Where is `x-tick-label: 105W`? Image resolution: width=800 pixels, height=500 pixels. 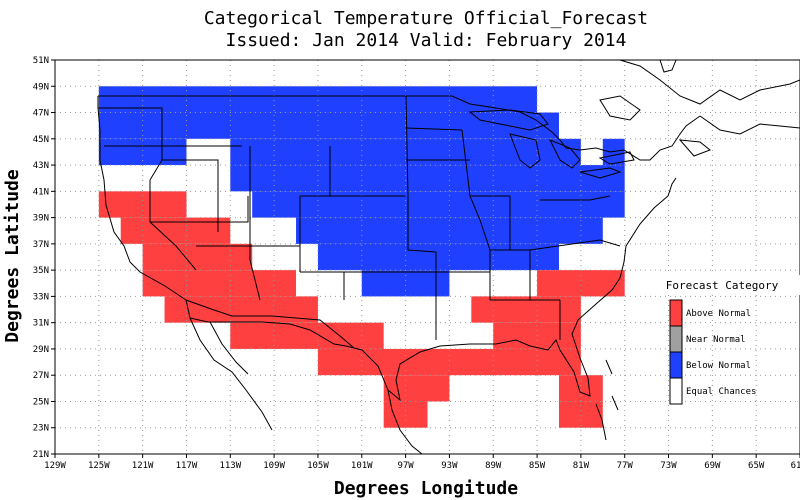 x-tick-label: 105W is located at coordinates (318, 466).